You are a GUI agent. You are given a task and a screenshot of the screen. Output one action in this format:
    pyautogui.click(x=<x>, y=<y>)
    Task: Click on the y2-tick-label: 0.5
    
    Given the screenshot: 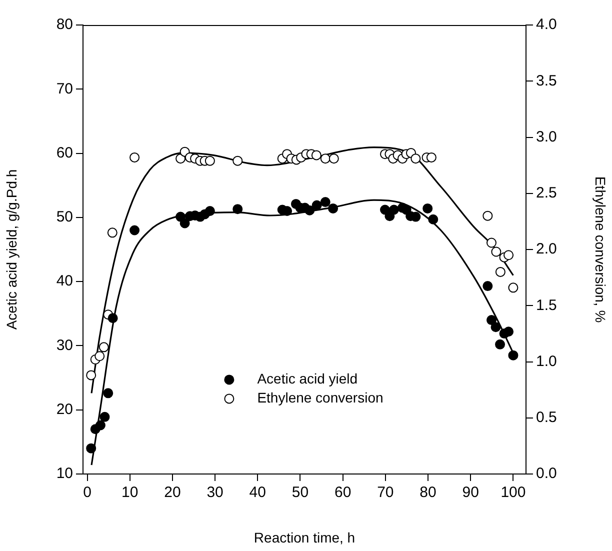 What is the action you would take?
    pyautogui.click(x=546, y=417)
    